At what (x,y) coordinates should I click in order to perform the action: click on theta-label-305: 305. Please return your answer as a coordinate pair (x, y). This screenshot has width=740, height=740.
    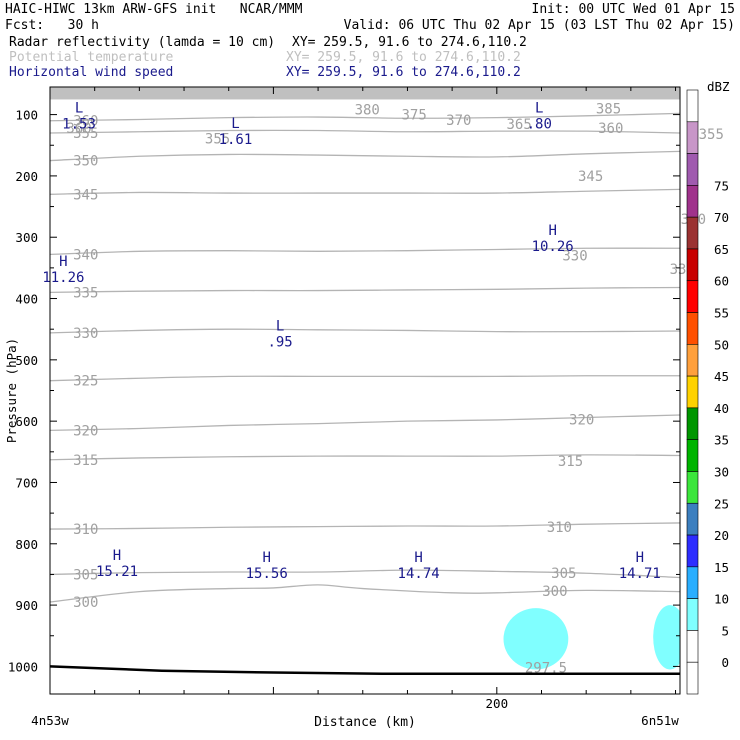
    Looking at the image, I should click on (85, 575).